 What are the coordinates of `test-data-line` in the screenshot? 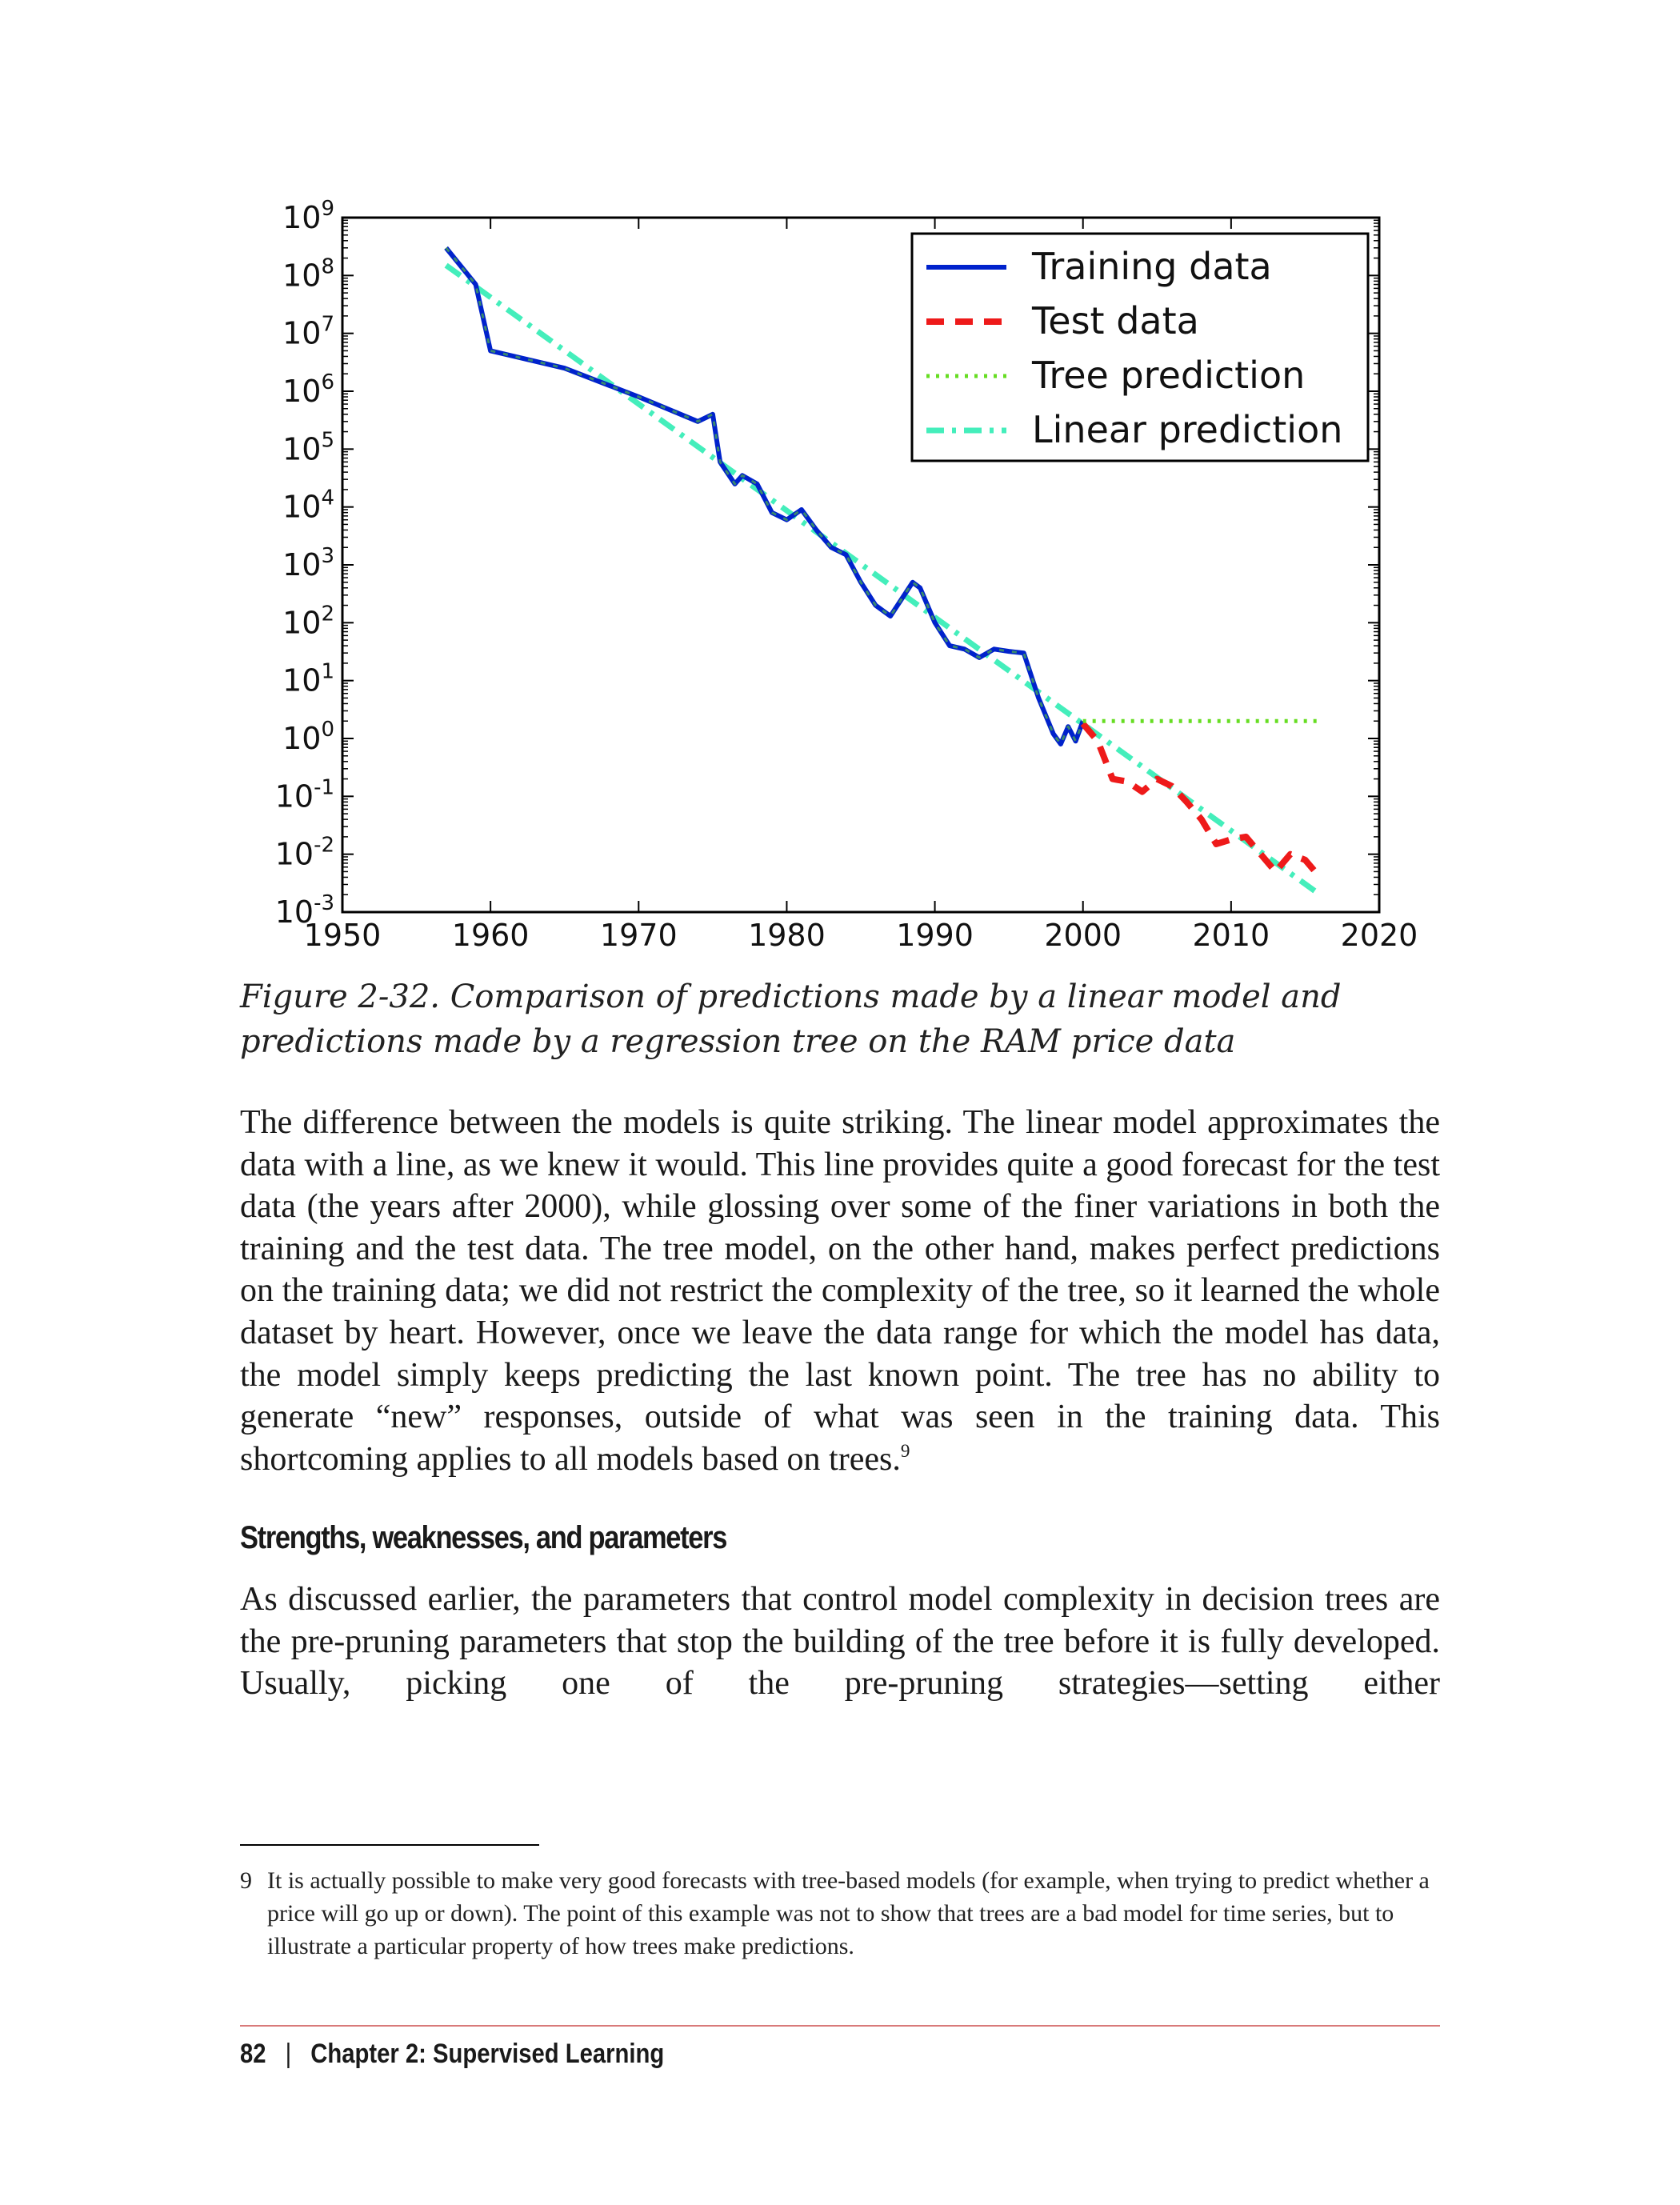 It's located at (1201, 800).